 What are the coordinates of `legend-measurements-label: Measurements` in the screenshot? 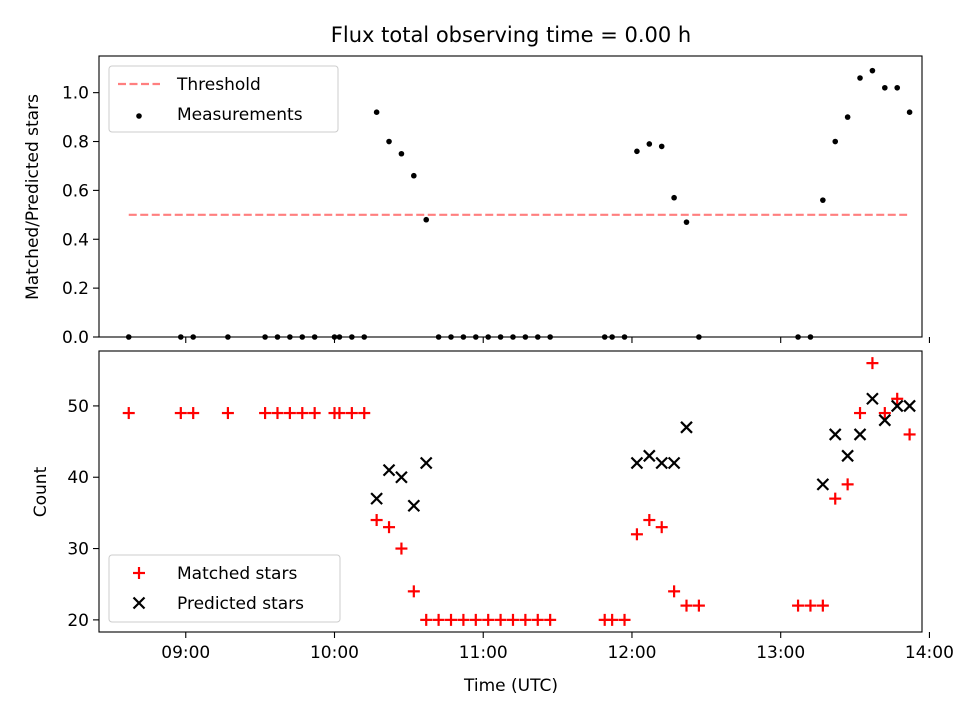 It's located at (240, 115).